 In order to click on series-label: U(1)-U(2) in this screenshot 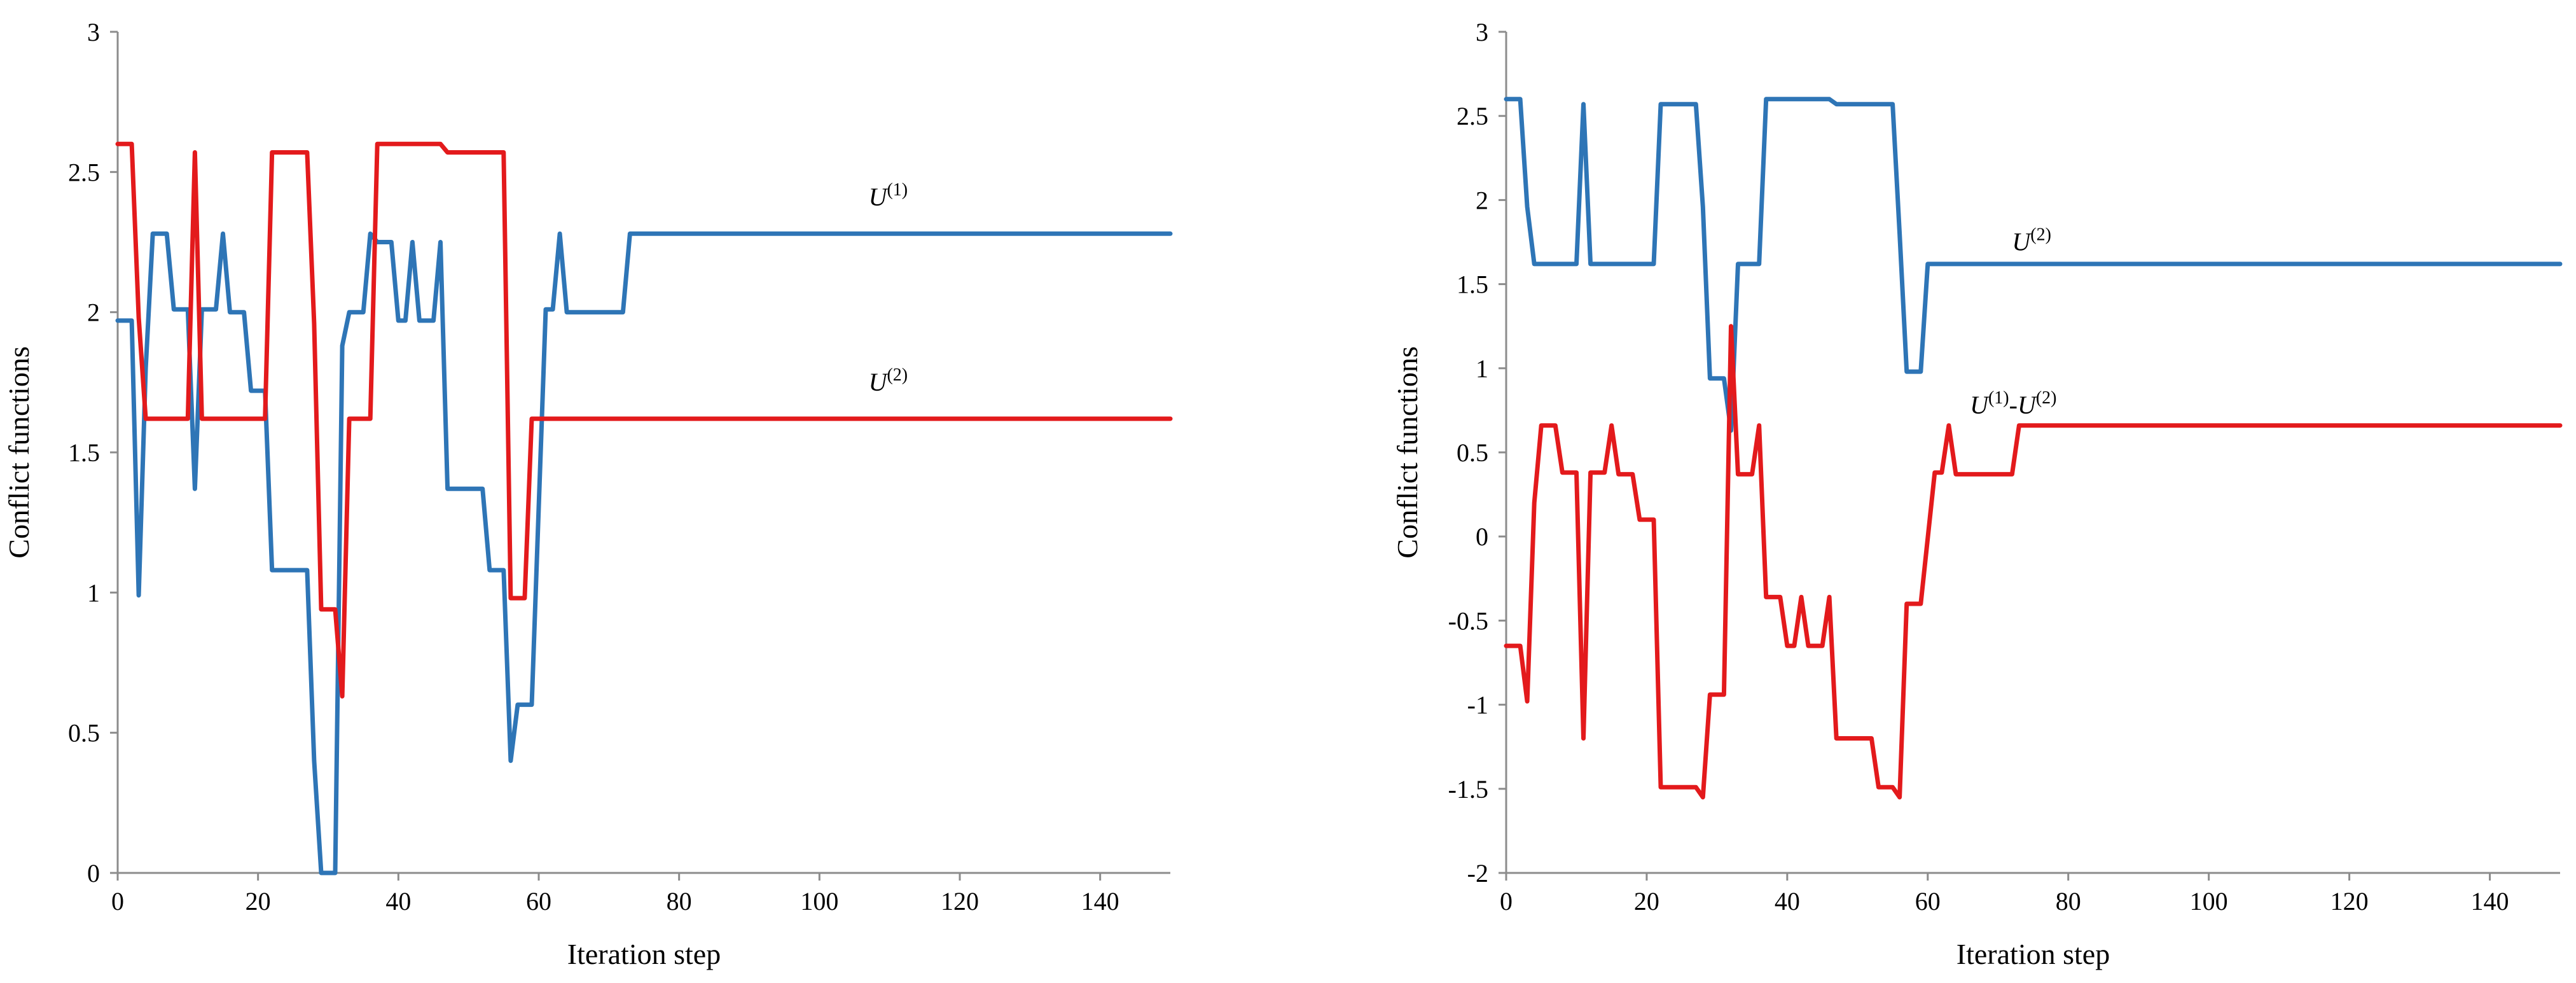, I will do `click(2013, 404)`.